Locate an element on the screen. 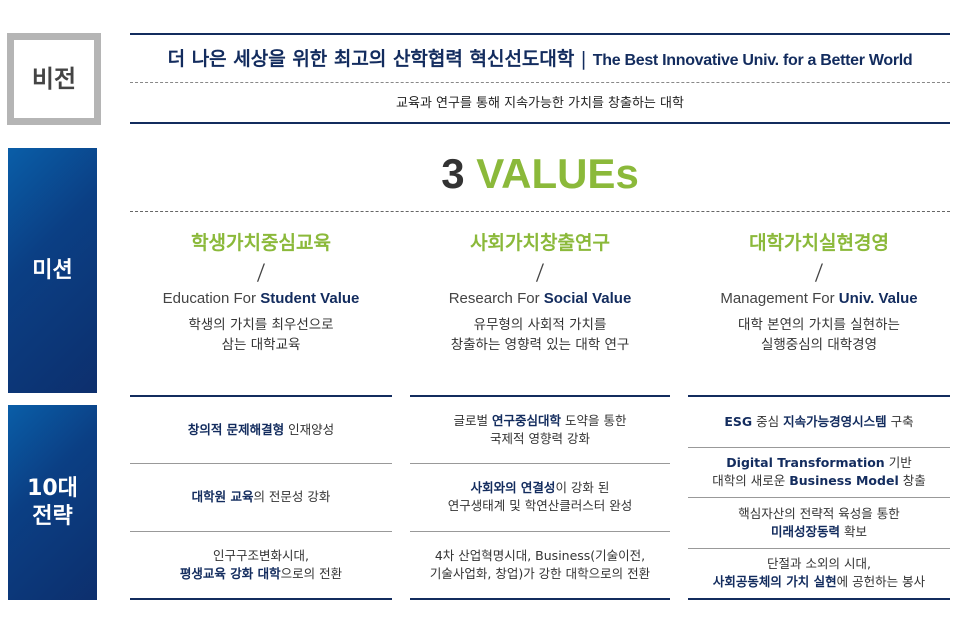 The width and height of the screenshot is (960, 639). highlight-text: Digital Transformation is located at coordinates (805, 463).